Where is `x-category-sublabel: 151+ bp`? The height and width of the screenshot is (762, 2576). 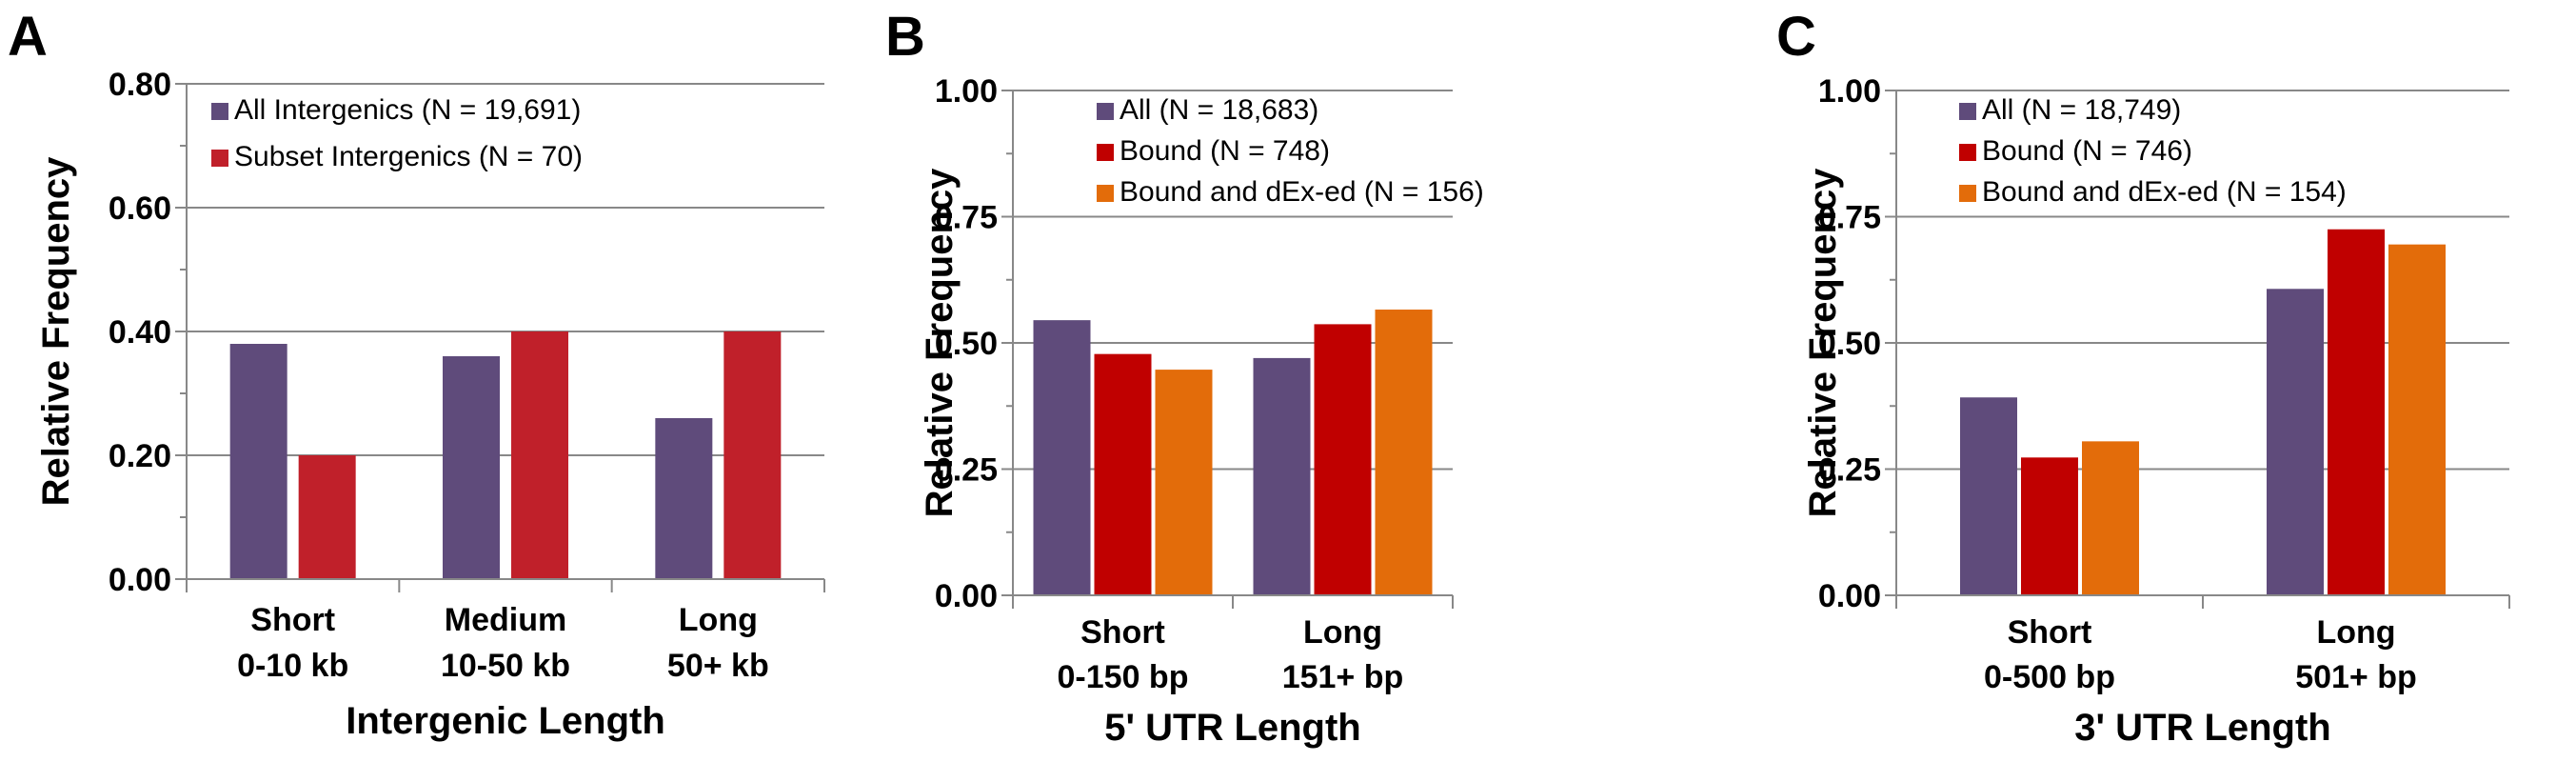 x-category-sublabel: 151+ bp is located at coordinates (1343, 677).